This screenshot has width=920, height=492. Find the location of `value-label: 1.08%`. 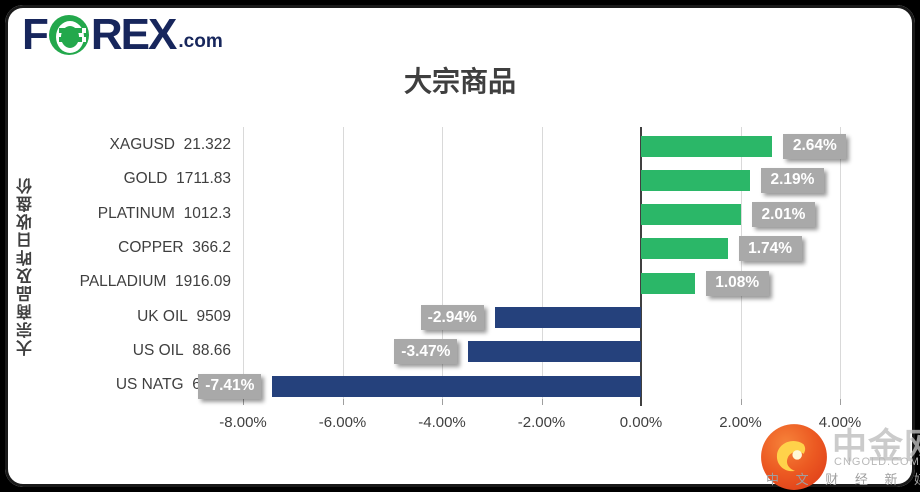

value-label: 1.08% is located at coordinates (737, 283).